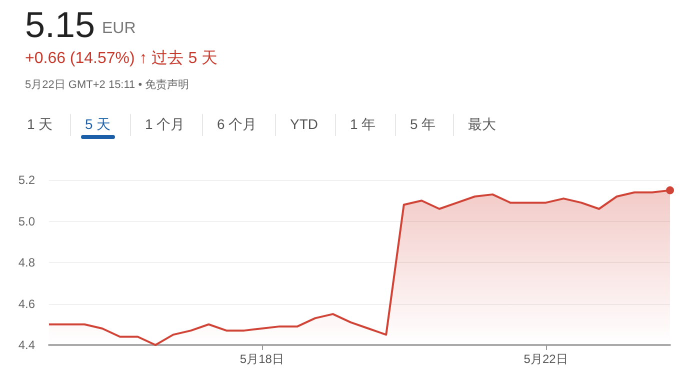 This screenshot has height=376, width=696. I want to click on chart-title: 5.15, so click(60, 25).